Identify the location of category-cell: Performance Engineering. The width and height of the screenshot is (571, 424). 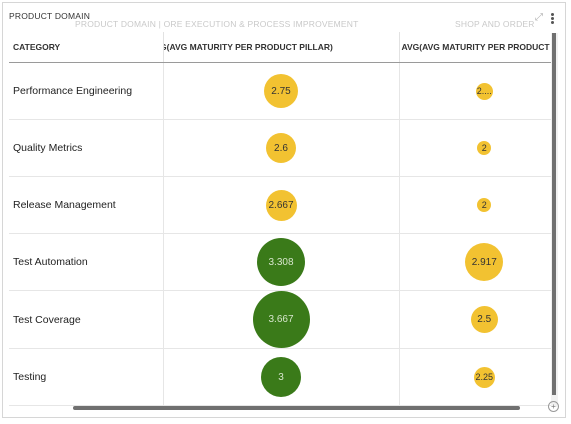
(86, 91).